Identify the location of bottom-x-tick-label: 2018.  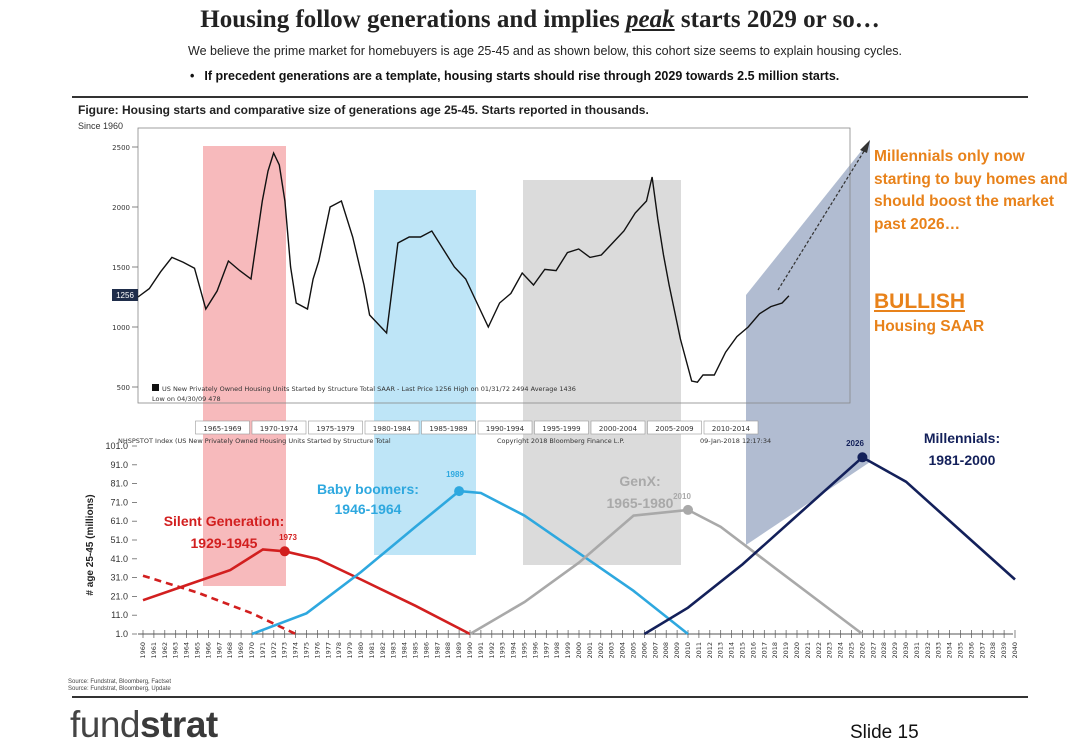
(775, 650).